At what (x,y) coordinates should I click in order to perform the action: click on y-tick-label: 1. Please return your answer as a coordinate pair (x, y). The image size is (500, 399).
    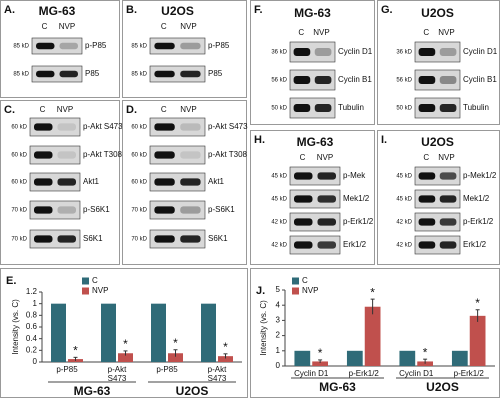
    Looking at the image, I should click on (278, 350).